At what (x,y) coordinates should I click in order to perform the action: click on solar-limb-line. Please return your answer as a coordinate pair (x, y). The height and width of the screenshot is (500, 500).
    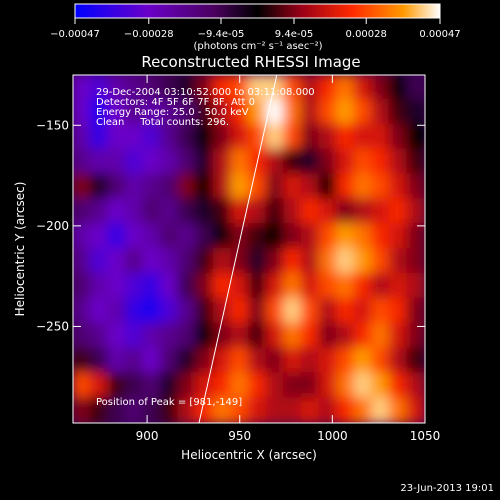
    Looking at the image, I should click on (238, 249).